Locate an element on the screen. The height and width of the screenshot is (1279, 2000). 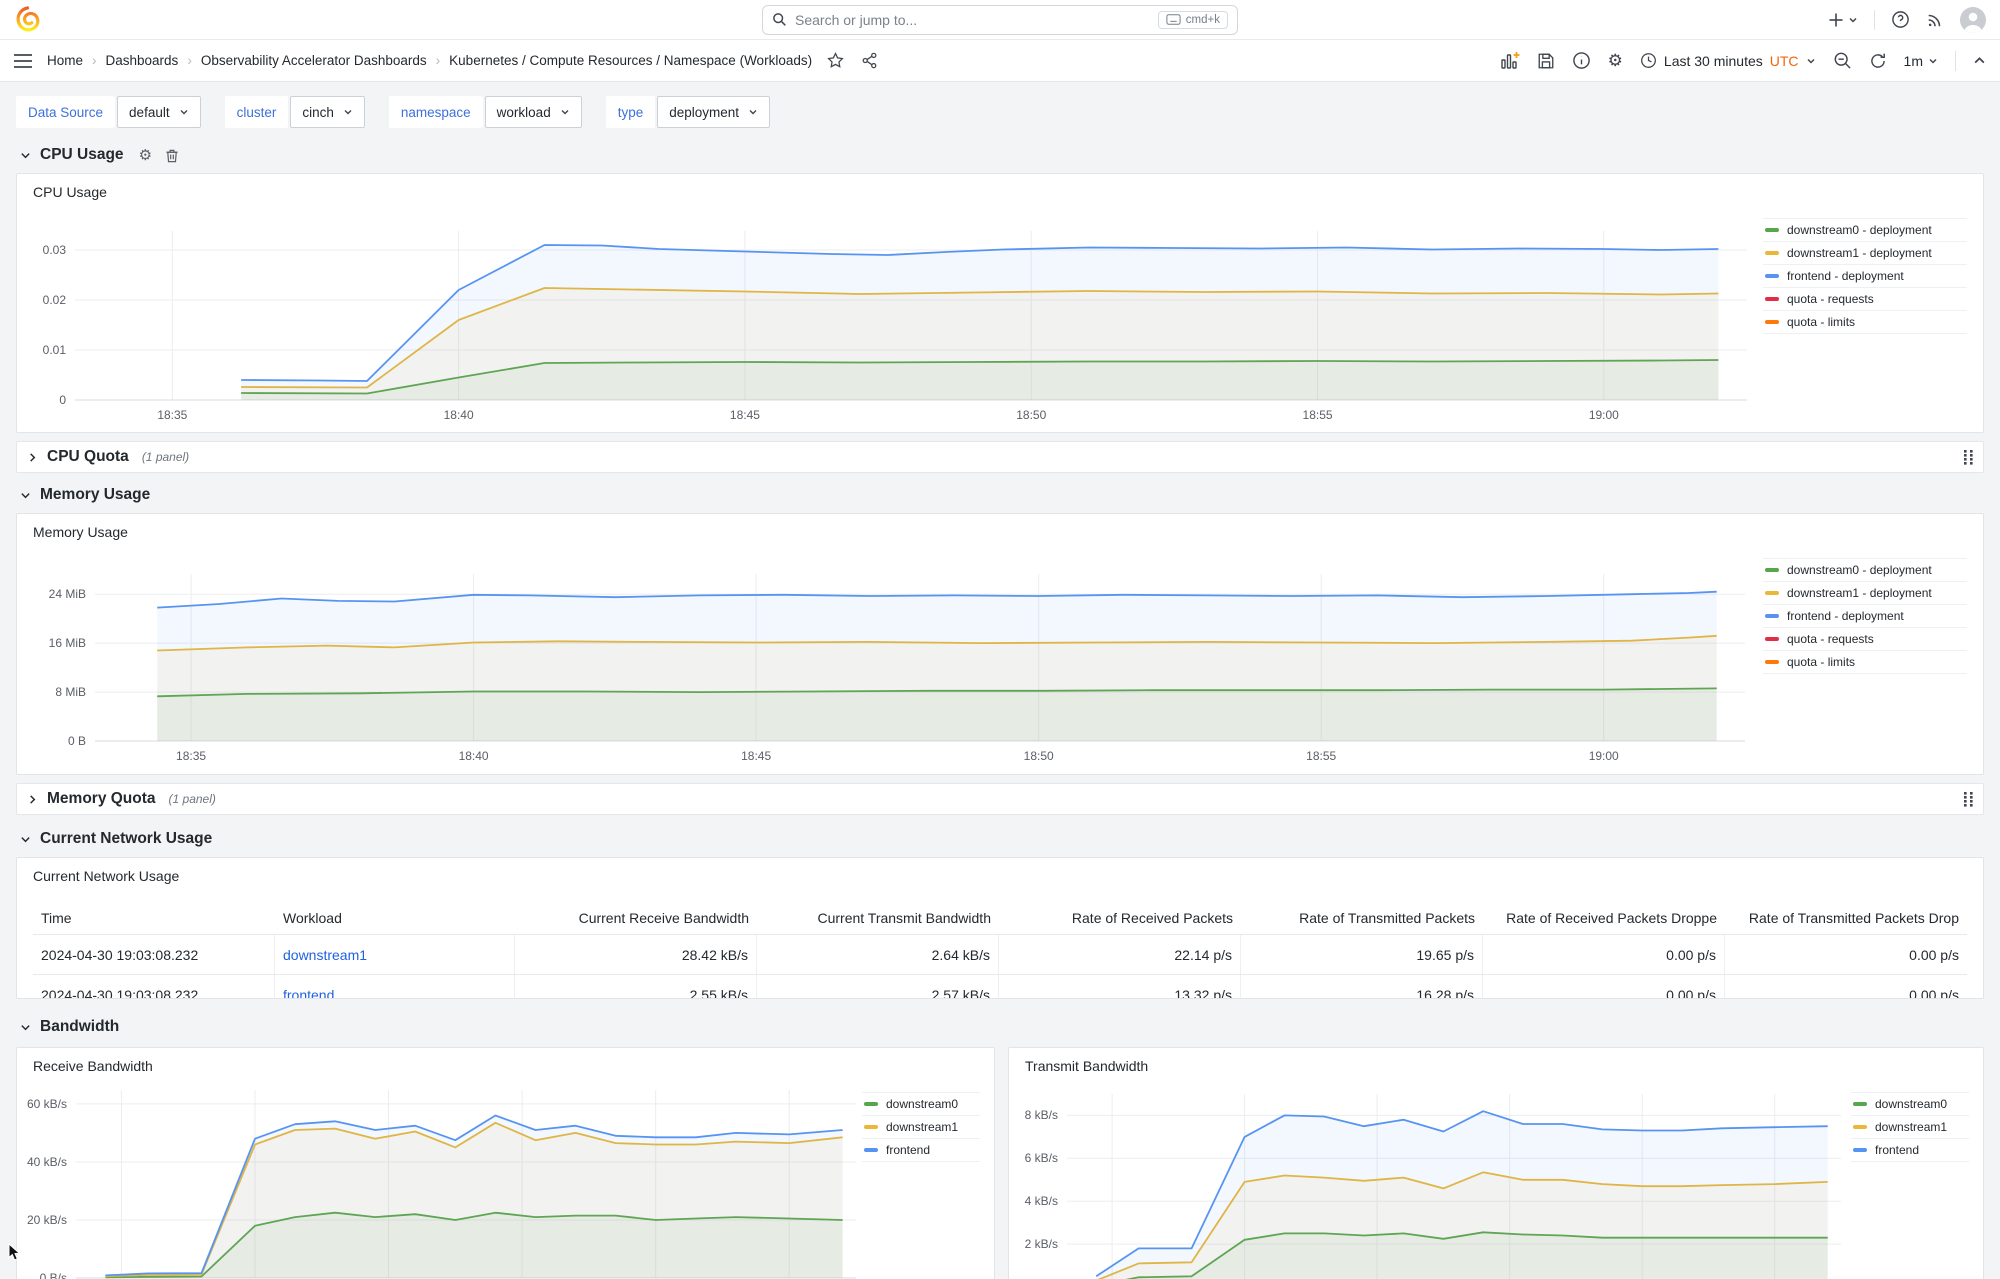
refresh-interval-picker: 1m is located at coordinates (1921, 61).